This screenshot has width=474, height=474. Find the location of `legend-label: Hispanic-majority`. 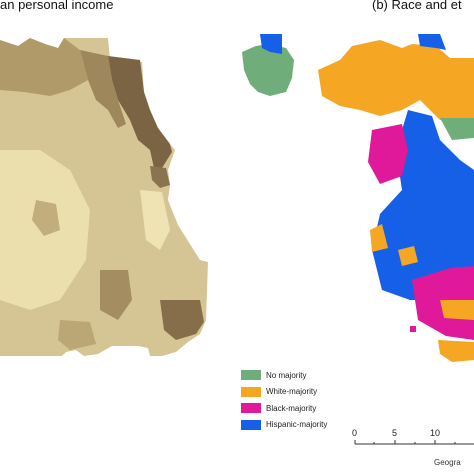

legend-label: Hispanic-majority is located at coordinates (297, 425).